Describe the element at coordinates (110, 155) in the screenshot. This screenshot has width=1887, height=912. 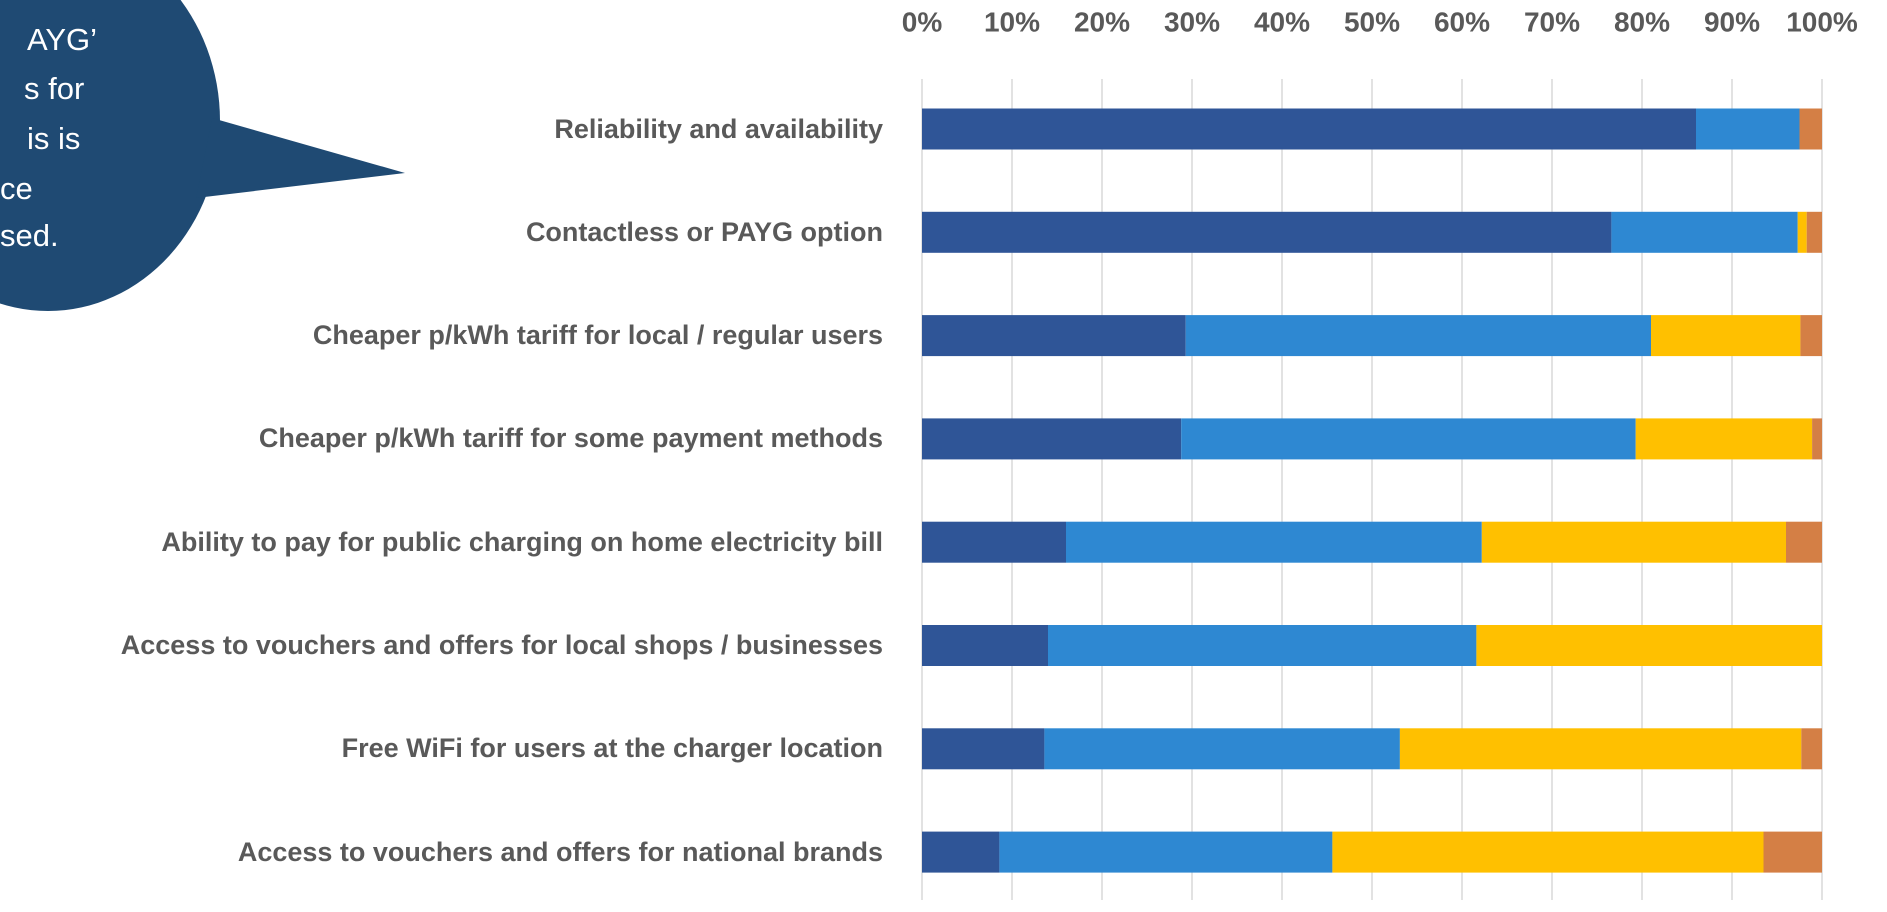
I see `bubble-body` at that location.